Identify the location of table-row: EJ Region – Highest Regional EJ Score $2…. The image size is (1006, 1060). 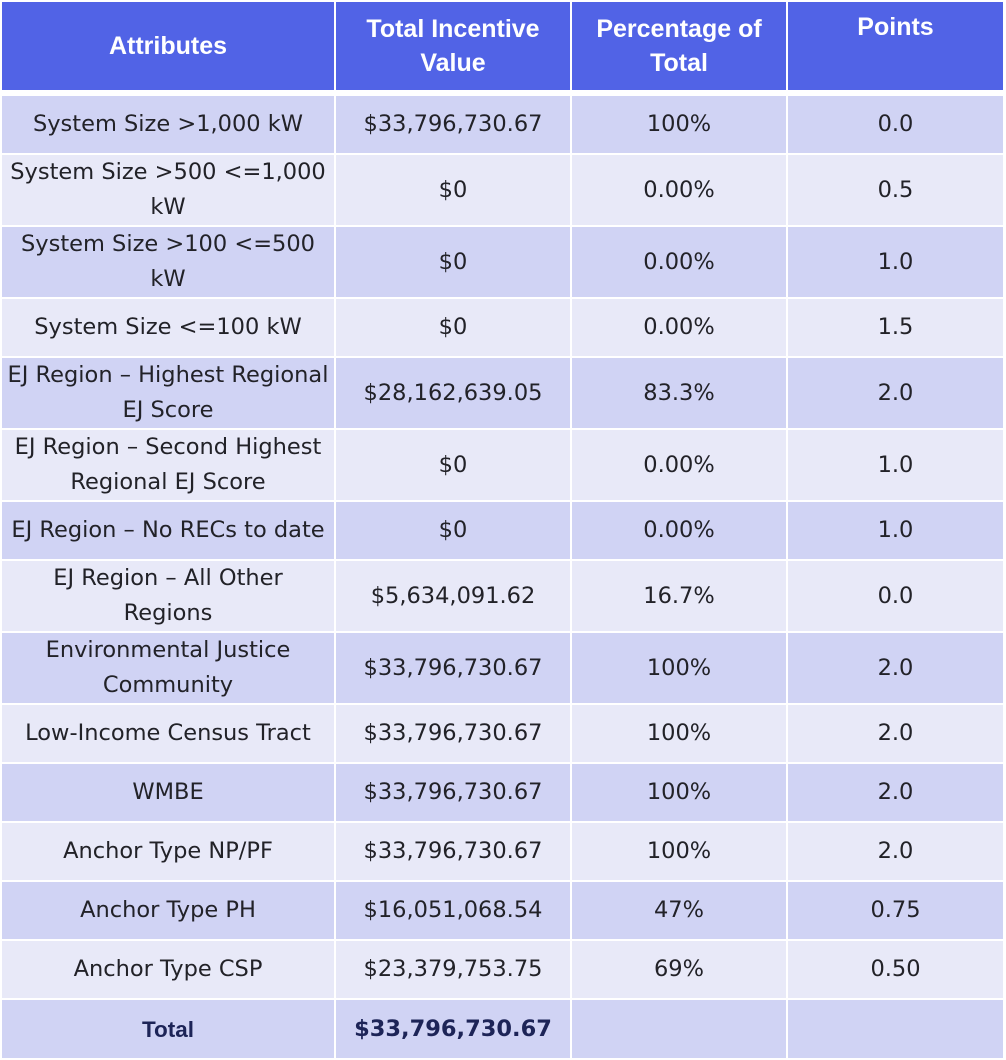
(502, 393).